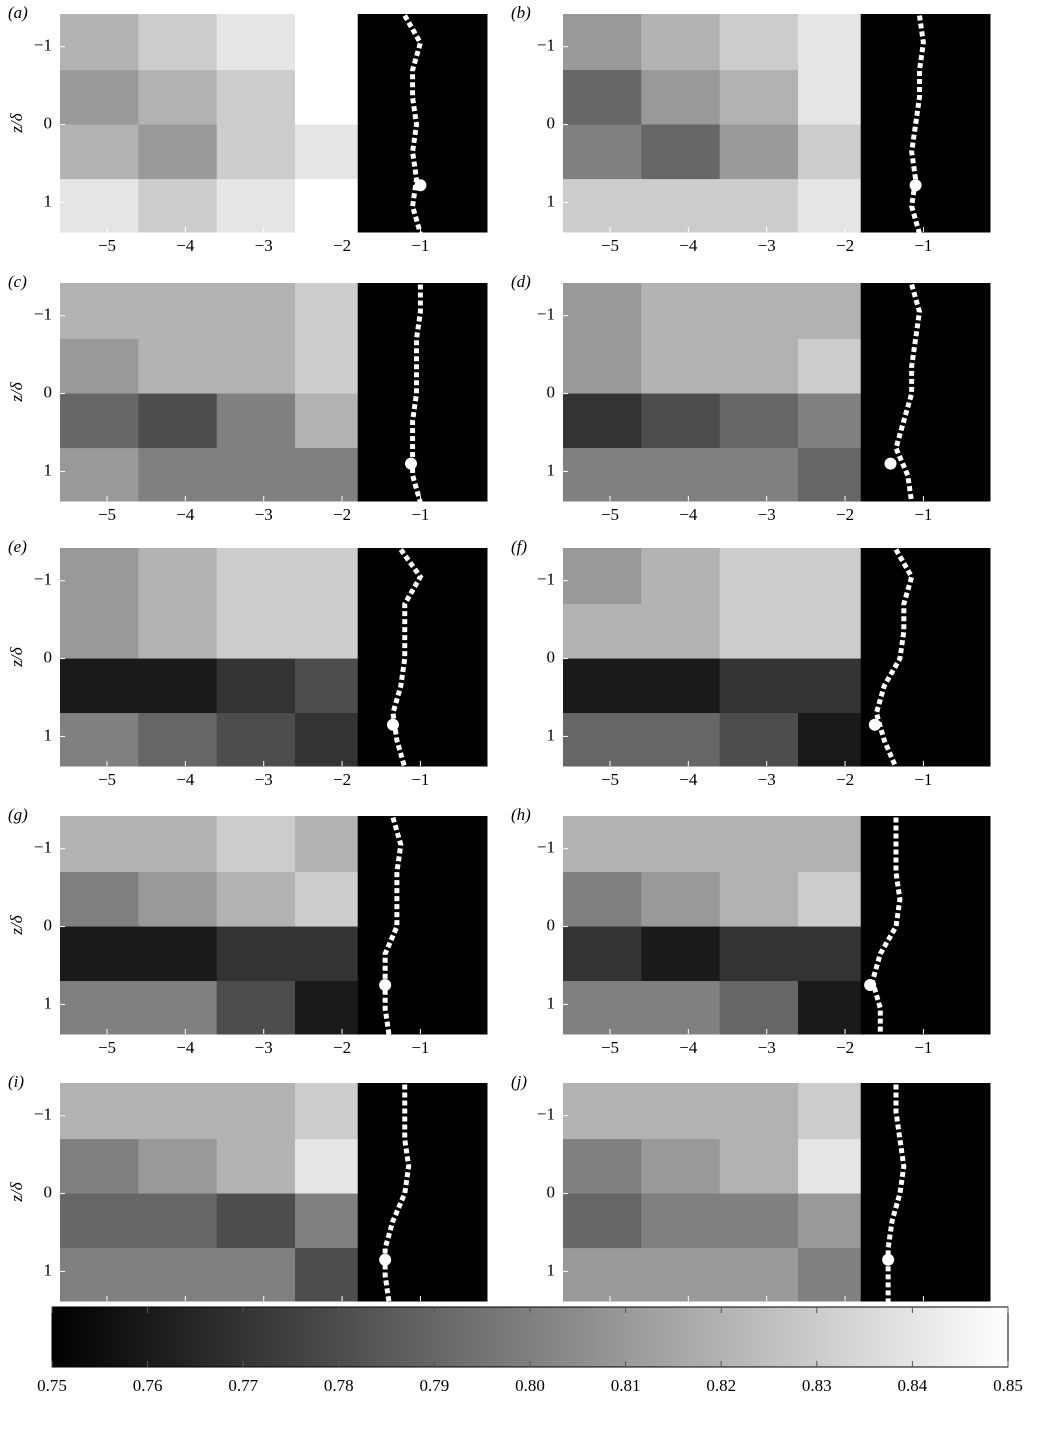 This screenshot has height=1437, width=1038. I want to click on panel-label: (a), so click(18, 12).